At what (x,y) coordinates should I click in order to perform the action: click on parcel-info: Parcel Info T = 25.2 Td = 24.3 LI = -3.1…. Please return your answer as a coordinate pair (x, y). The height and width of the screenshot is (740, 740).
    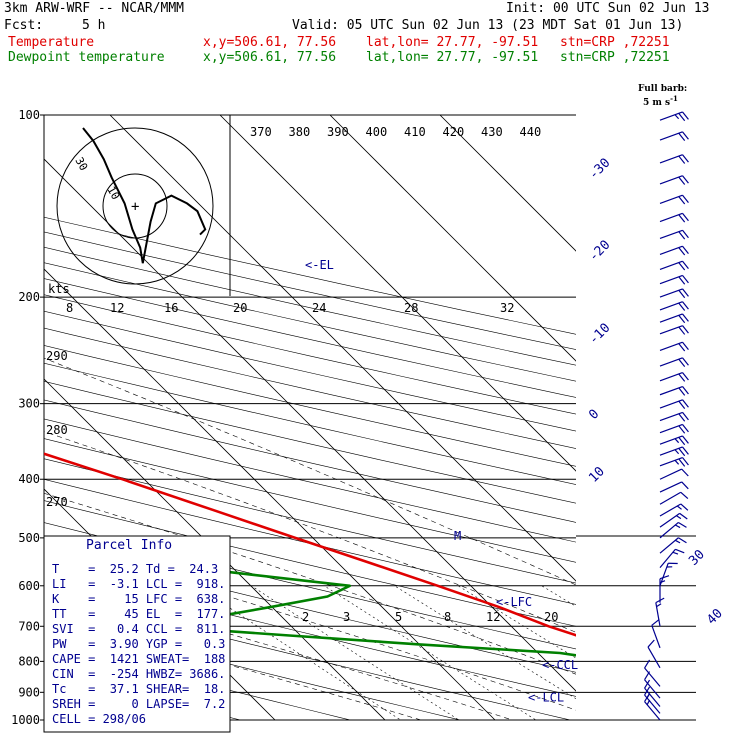
    Looking at the image, I should click on (137, 634).